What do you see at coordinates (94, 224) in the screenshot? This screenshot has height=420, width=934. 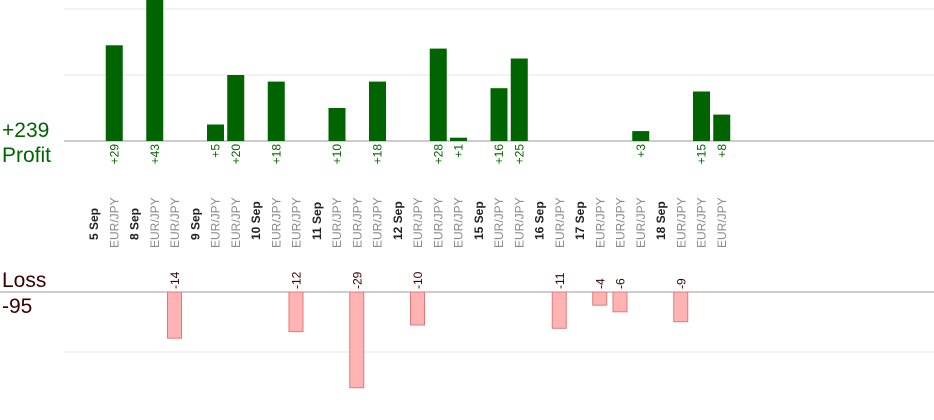 I see `date-label: 5 Sep` at bounding box center [94, 224].